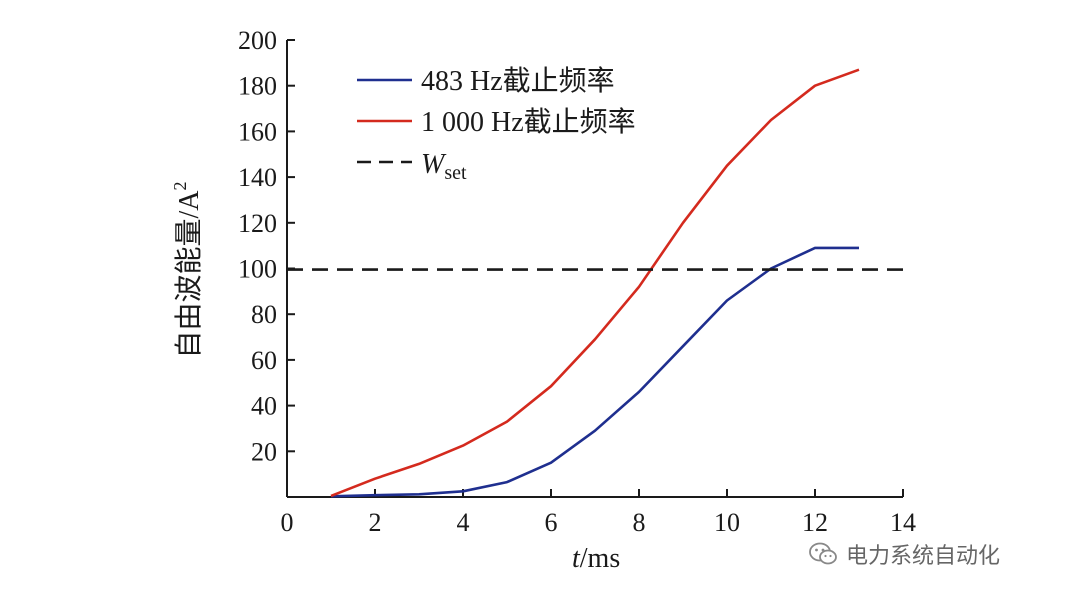  I want to click on y-axis-title-main: 自由波能量/A, so click(189, 274).